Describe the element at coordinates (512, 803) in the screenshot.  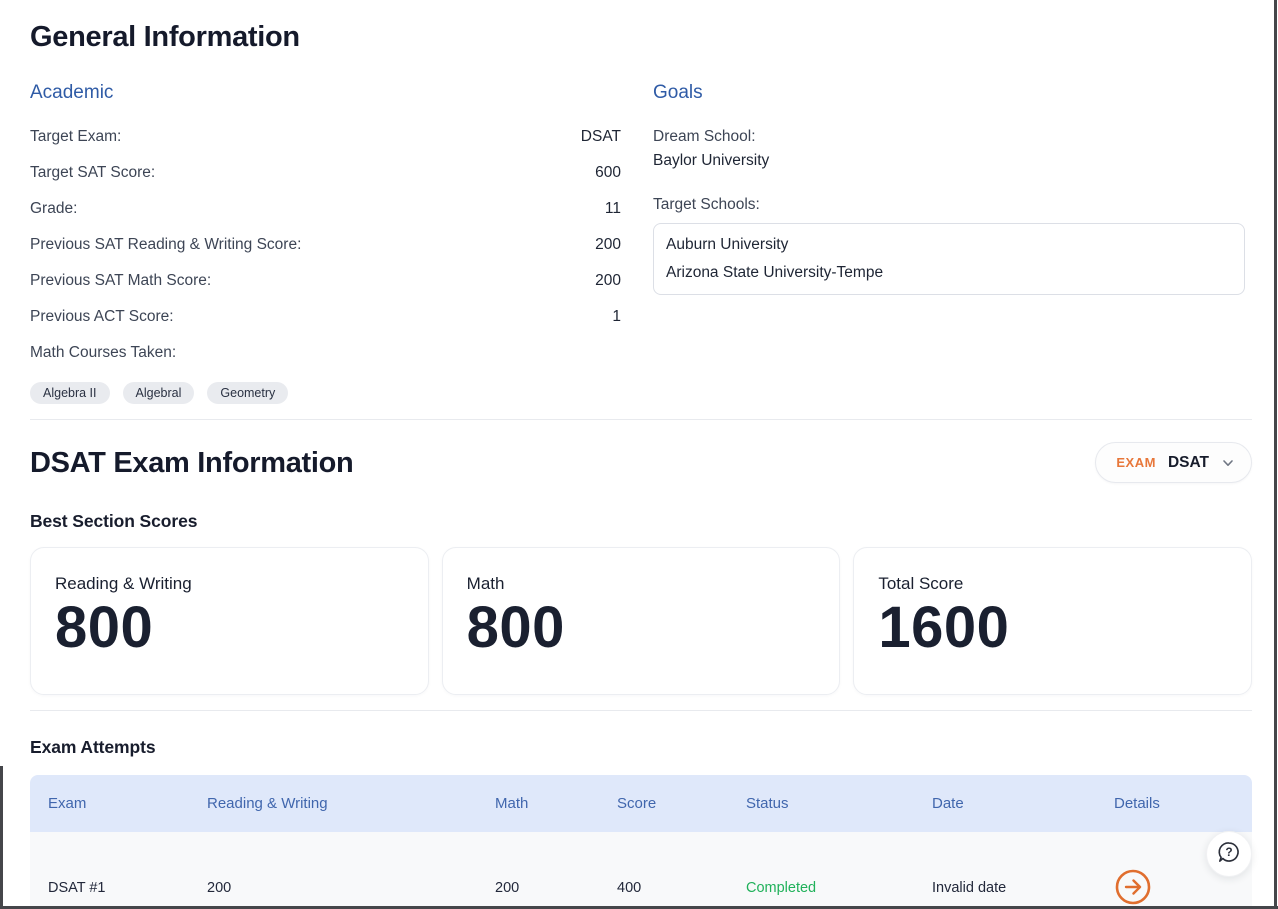
I see `column-header-math: Math` at that location.